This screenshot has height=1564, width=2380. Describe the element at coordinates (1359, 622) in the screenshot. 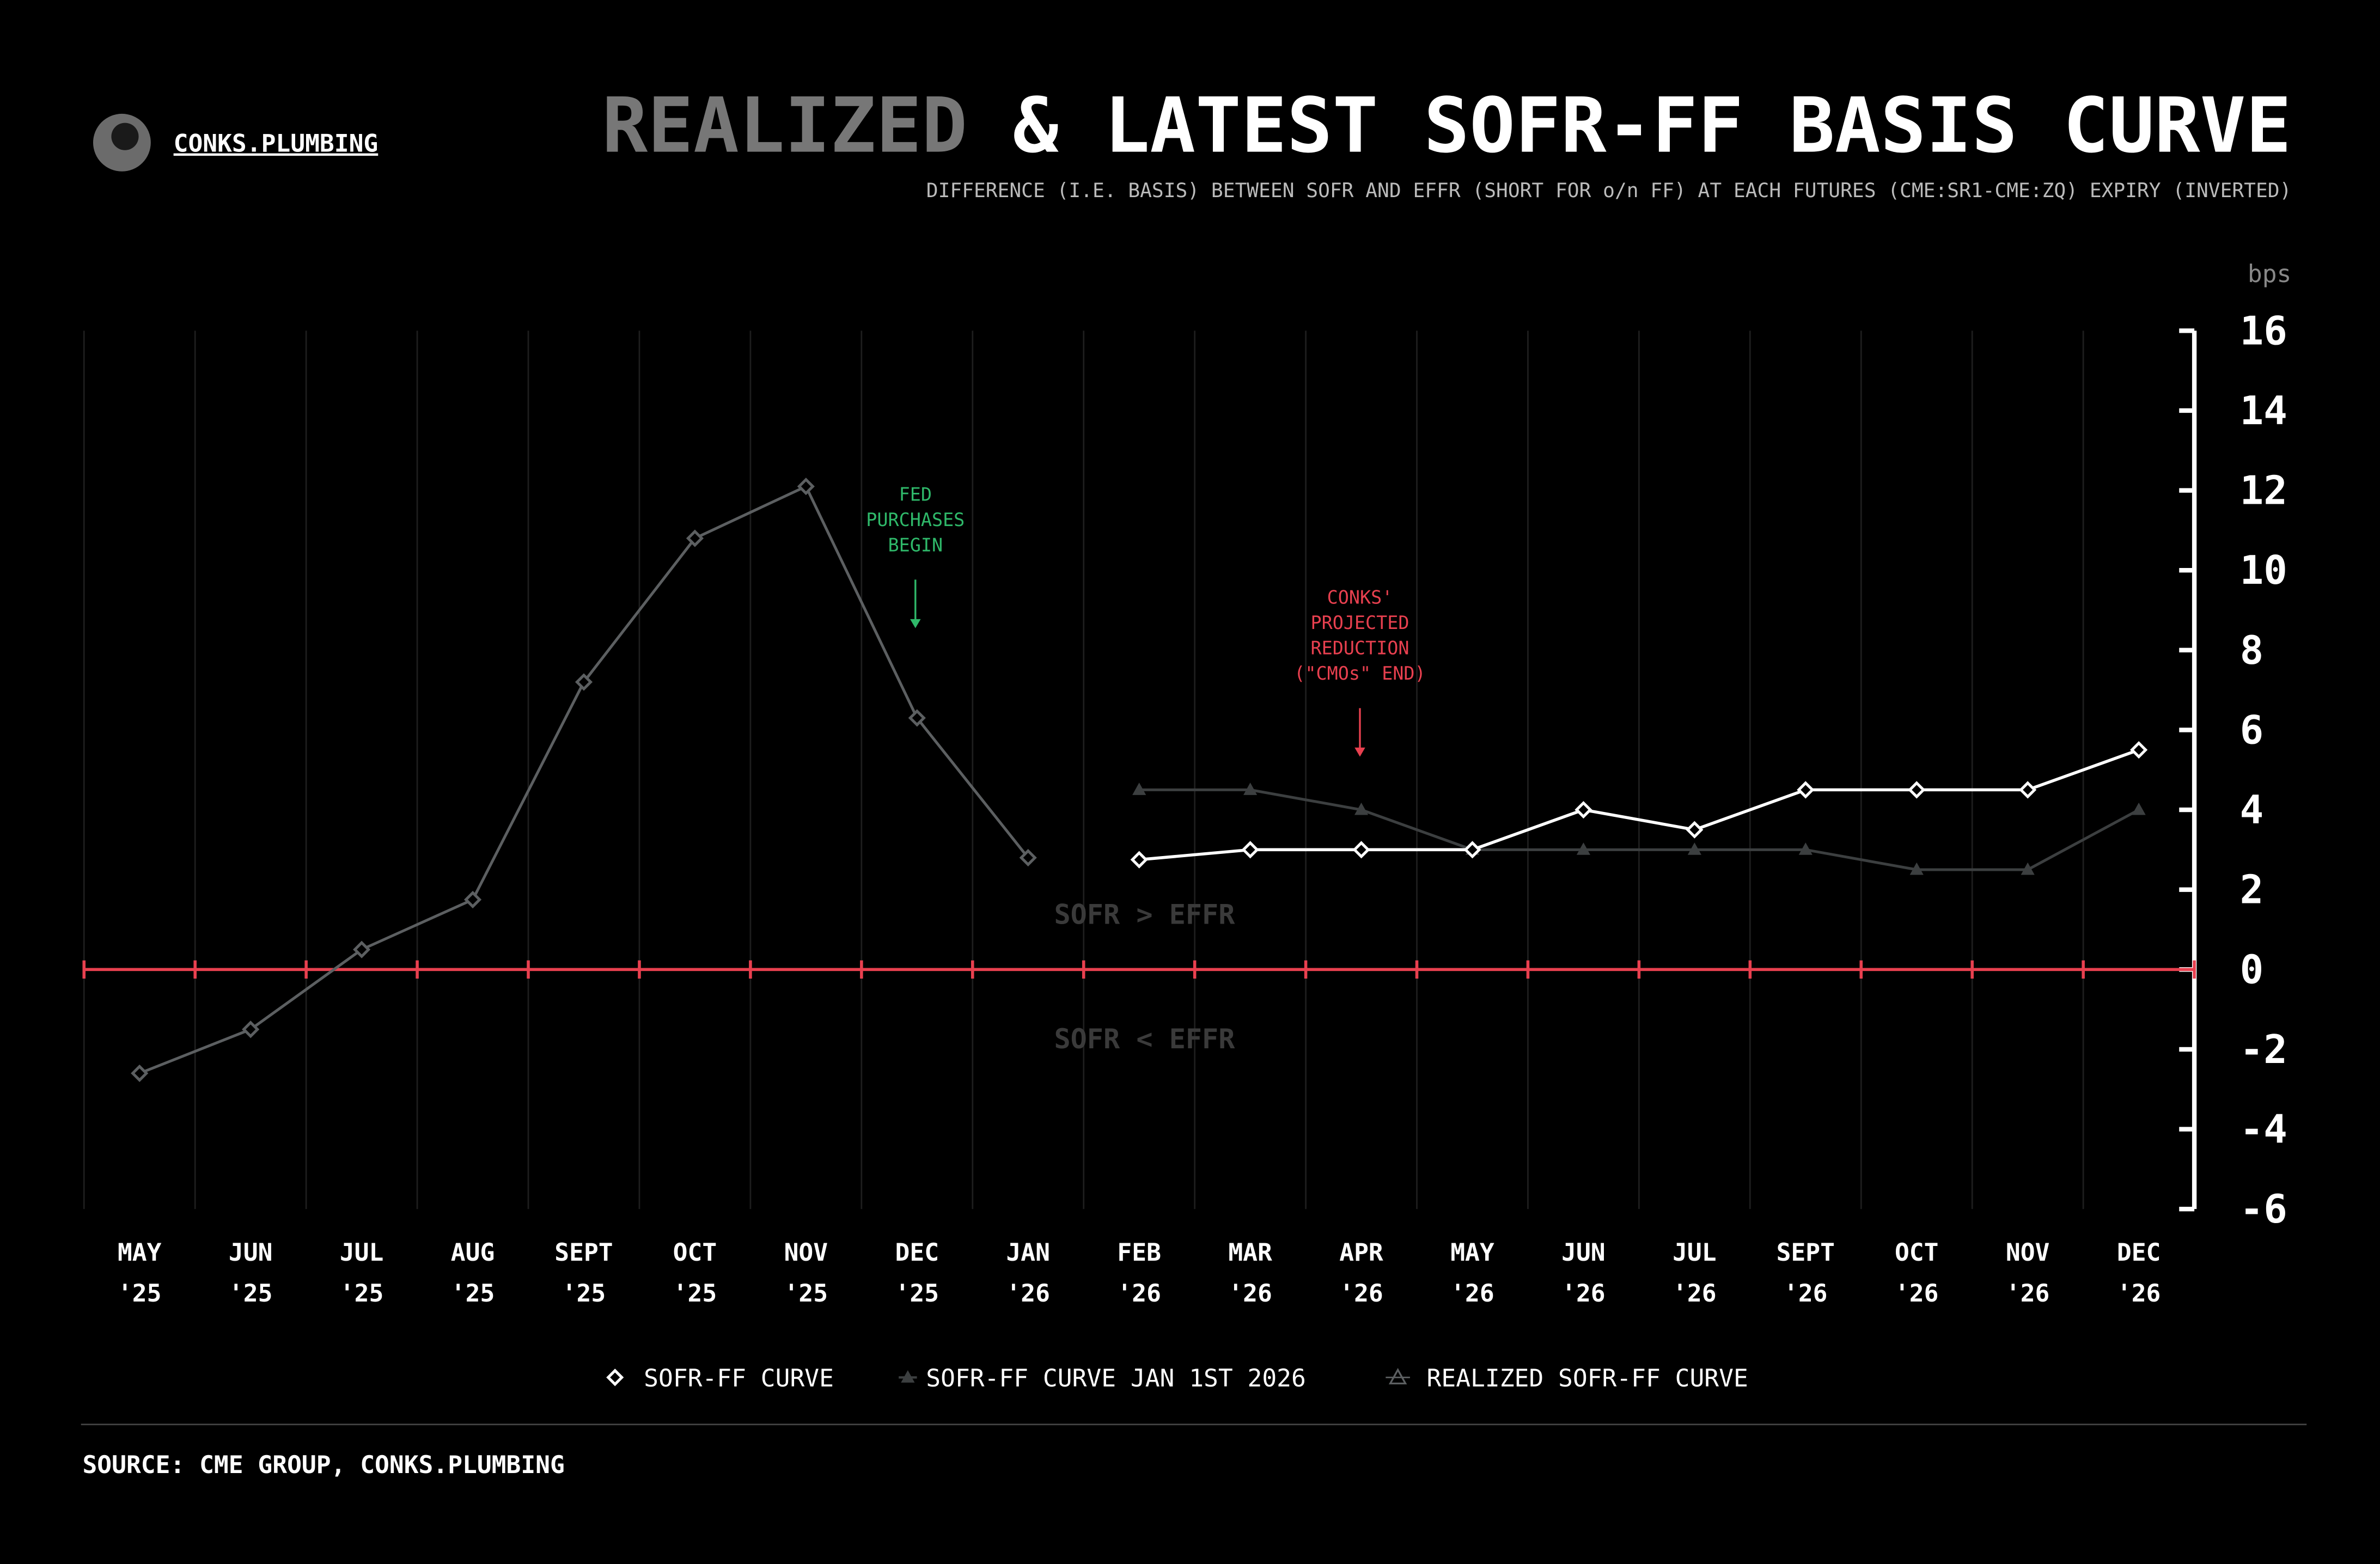

I see `annotation-text: PROJECTED` at that location.